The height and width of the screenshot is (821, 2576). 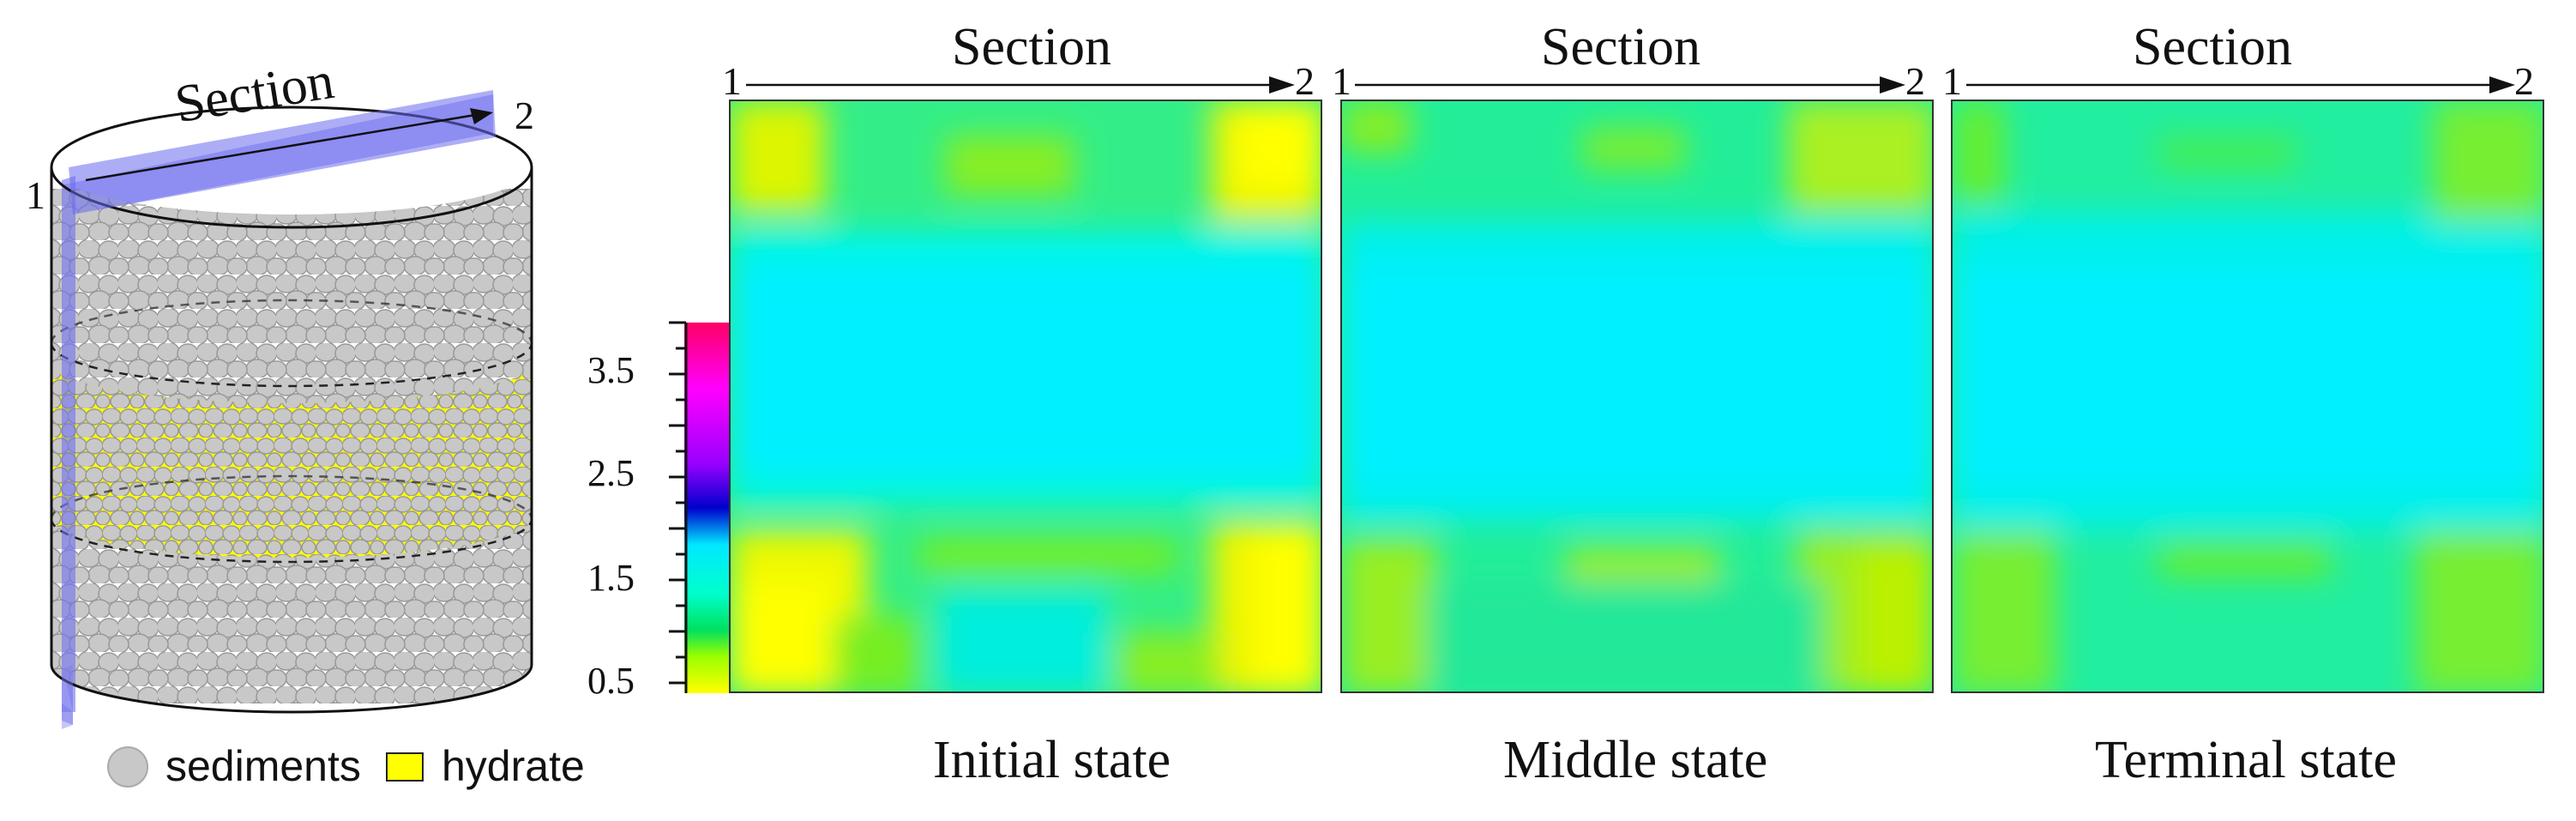 What do you see at coordinates (35, 195) in the screenshot?
I see `cylinder-point-1: 1` at bounding box center [35, 195].